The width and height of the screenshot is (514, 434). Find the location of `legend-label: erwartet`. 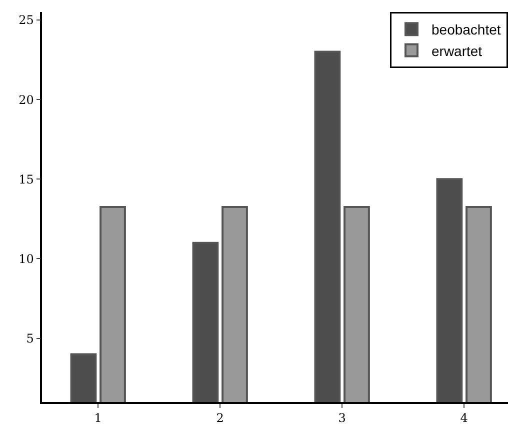

legend-label: erwartet is located at coordinates (457, 50).